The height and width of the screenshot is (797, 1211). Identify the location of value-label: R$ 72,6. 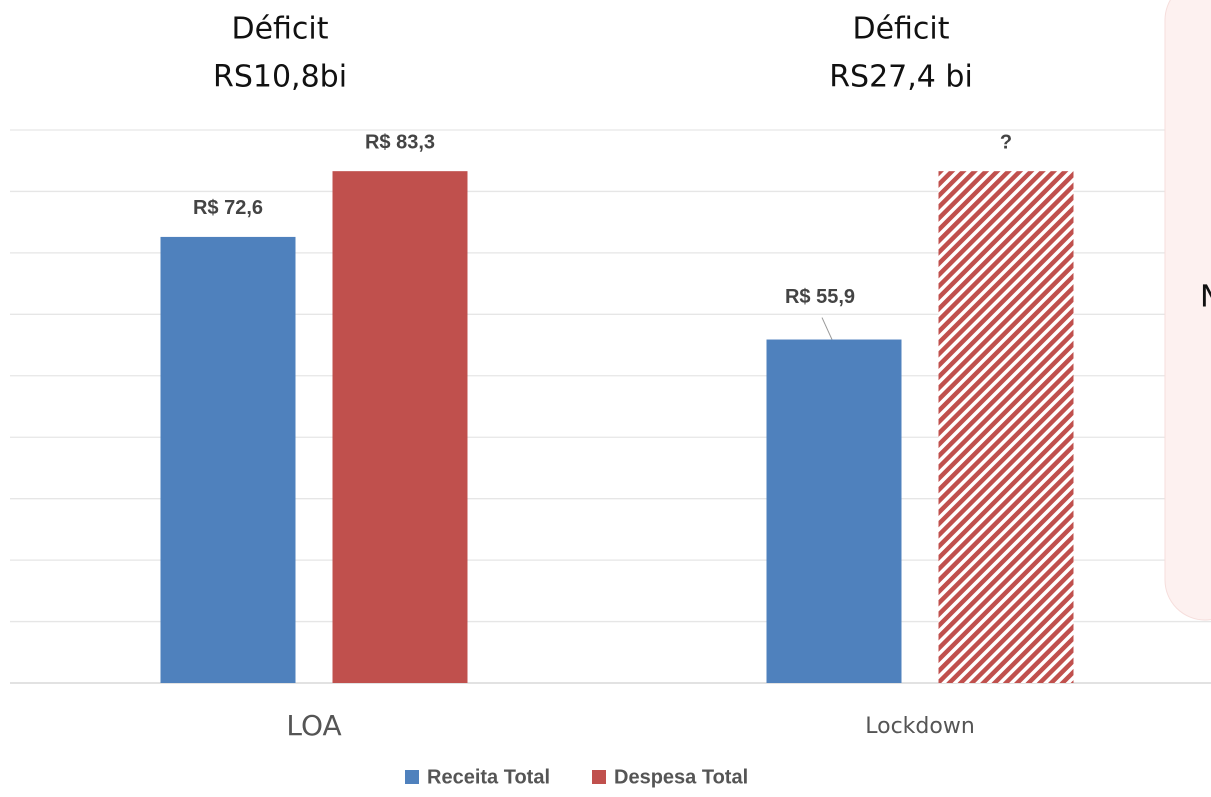
(228, 208).